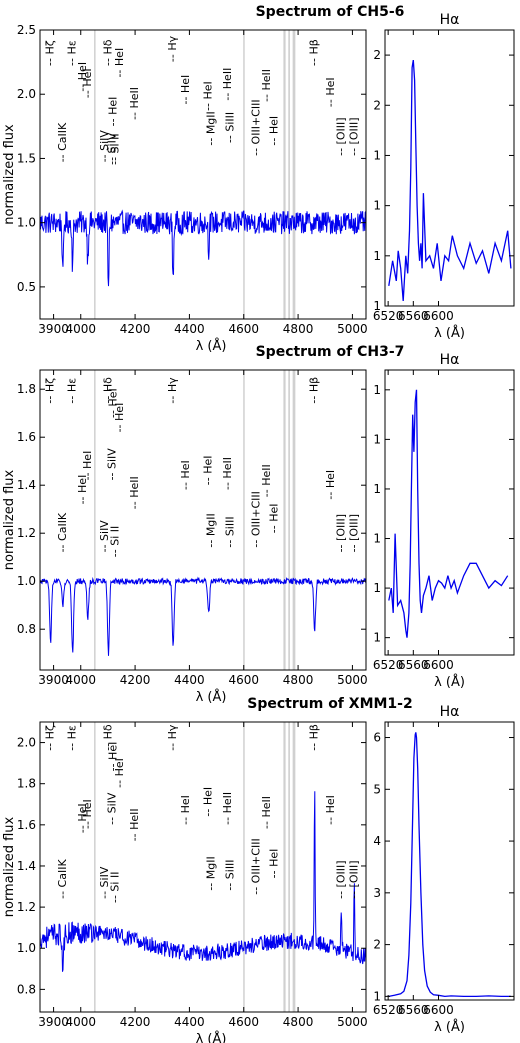 The width and height of the screenshot is (520, 1043). What do you see at coordinates (26, 485) in the screenshot?
I see `y-tick-label: 1.4` at bounding box center [26, 485].